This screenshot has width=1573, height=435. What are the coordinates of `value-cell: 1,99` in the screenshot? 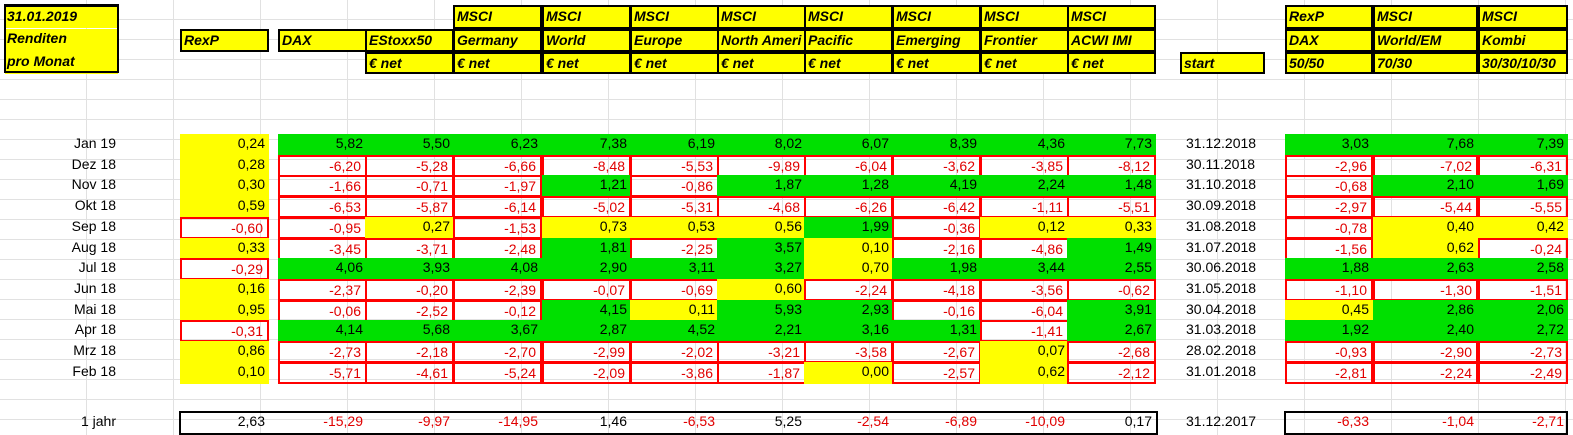 It's located at (848, 228).